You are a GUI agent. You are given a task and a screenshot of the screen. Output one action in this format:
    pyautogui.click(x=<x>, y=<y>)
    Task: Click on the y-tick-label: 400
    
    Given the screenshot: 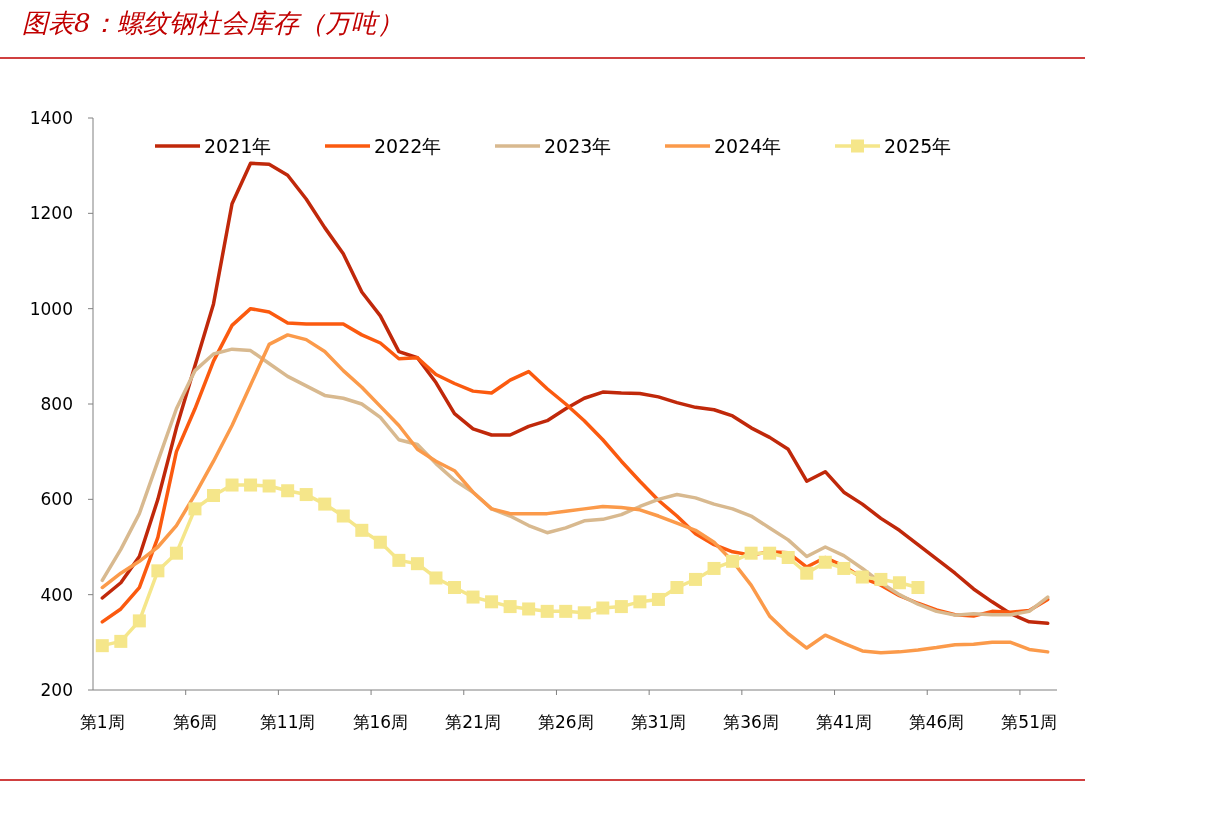 What is the action you would take?
    pyautogui.click(x=56, y=594)
    